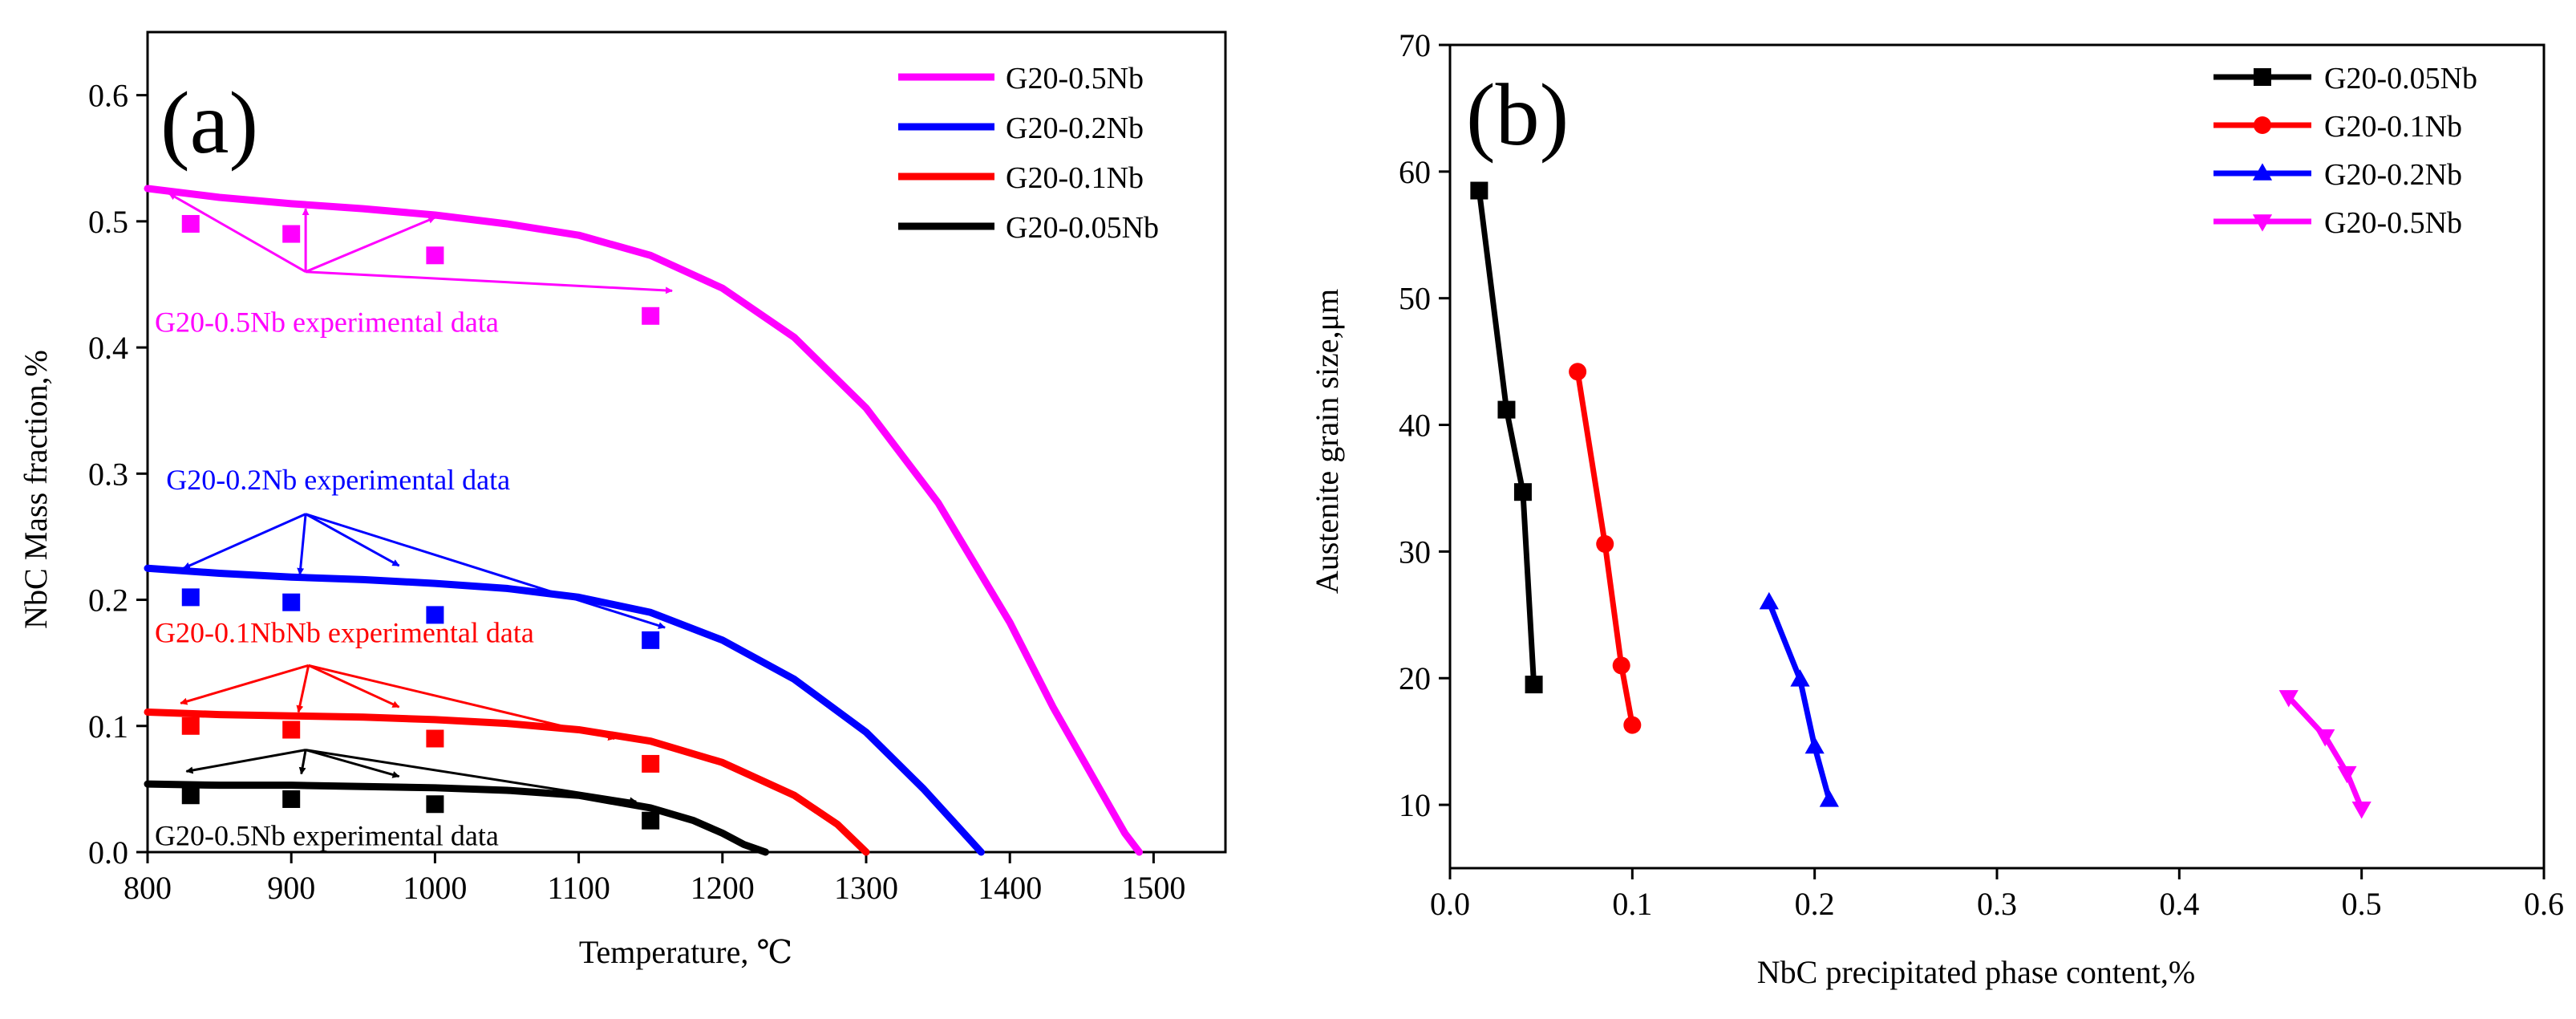 The image size is (2576, 1019). What do you see at coordinates (723, 888) in the screenshot?
I see `panel-a-xtick-label: 1200` at bounding box center [723, 888].